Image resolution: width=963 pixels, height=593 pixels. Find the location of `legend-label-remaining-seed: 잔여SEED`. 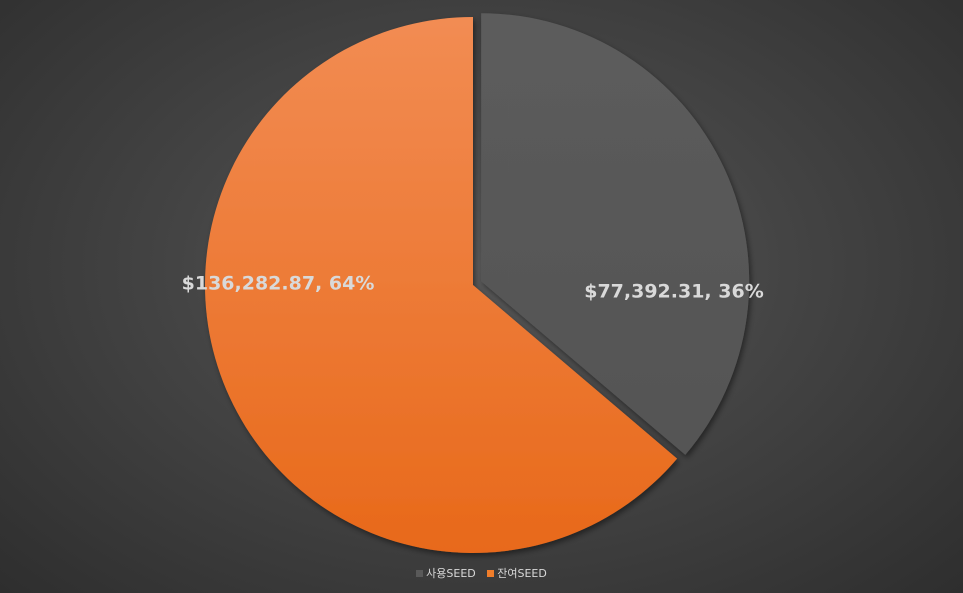

legend-label-remaining-seed: 잔여SEED is located at coordinates (522, 573).